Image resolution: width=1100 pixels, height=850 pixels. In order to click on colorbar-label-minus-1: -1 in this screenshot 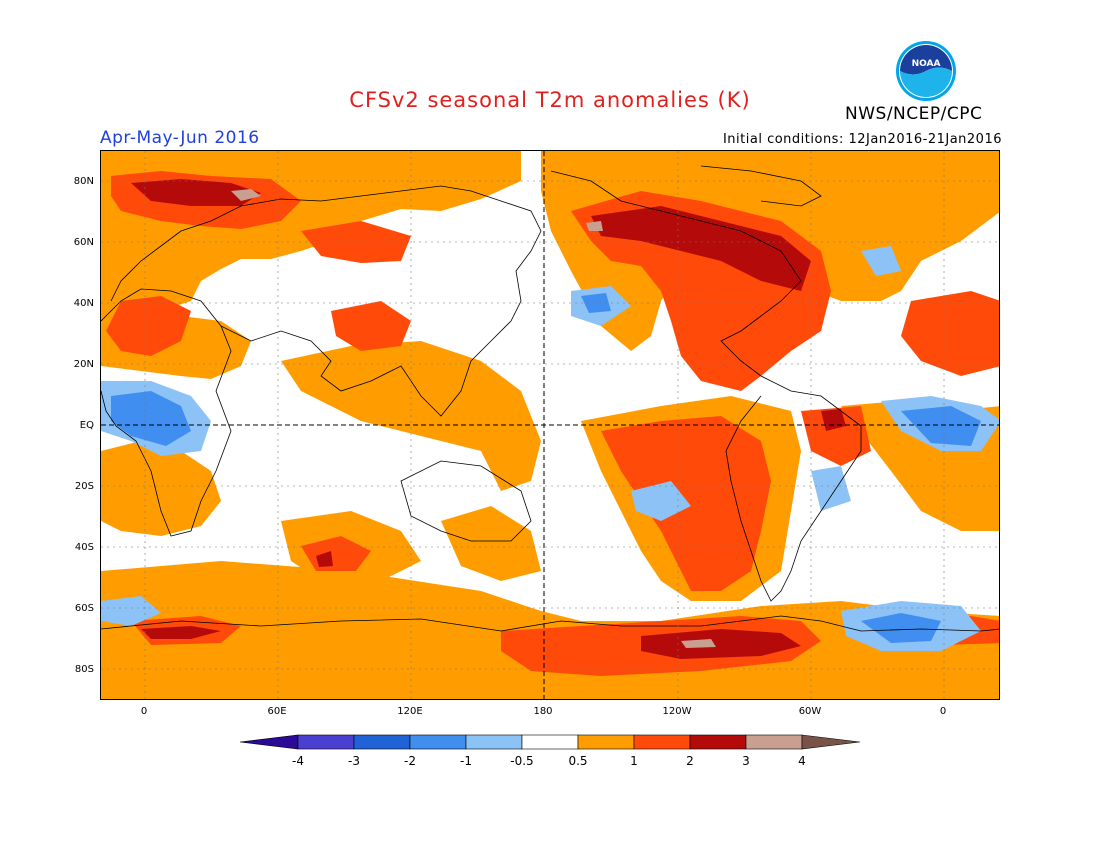, I will do `click(466, 761)`.